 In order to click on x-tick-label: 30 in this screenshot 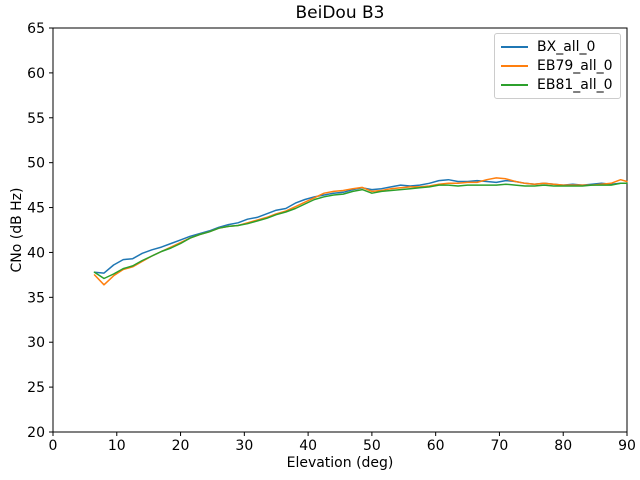, I will do `click(244, 446)`.